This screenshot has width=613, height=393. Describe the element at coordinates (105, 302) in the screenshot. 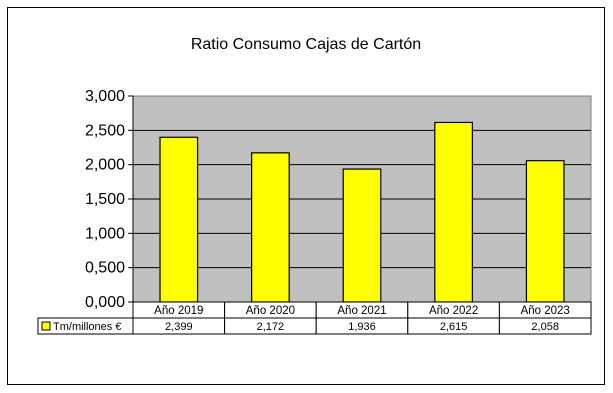

I see `y-tick-label: 0,000` at that location.